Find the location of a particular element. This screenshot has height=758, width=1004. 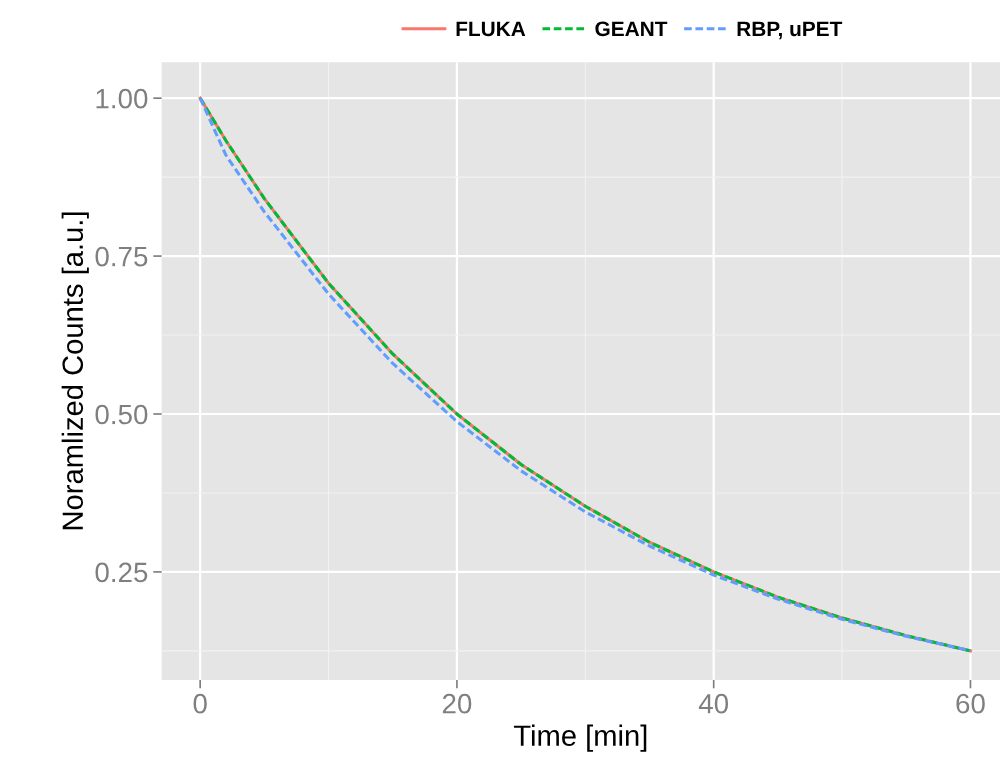

y-tick-label: 0.25 is located at coordinates (121, 572).